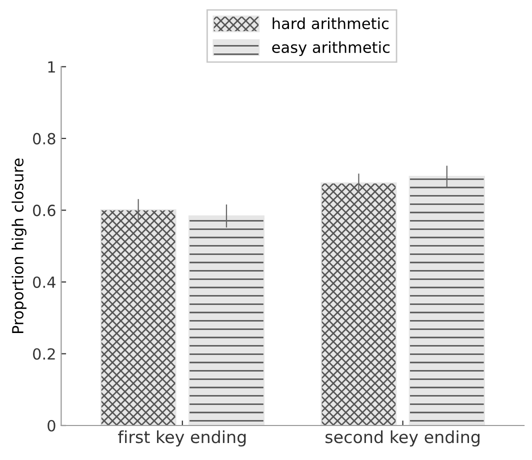 The height and width of the screenshot is (460, 532). What do you see at coordinates (403, 438) in the screenshot?
I see `x-tick-label: second key ending` at bounding box center [403, 438].